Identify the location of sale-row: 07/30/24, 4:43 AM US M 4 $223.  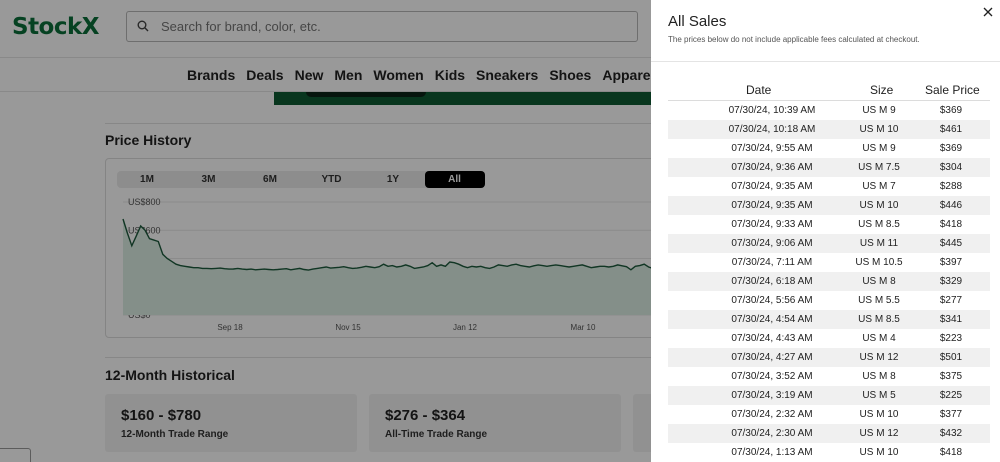
(829, 338).